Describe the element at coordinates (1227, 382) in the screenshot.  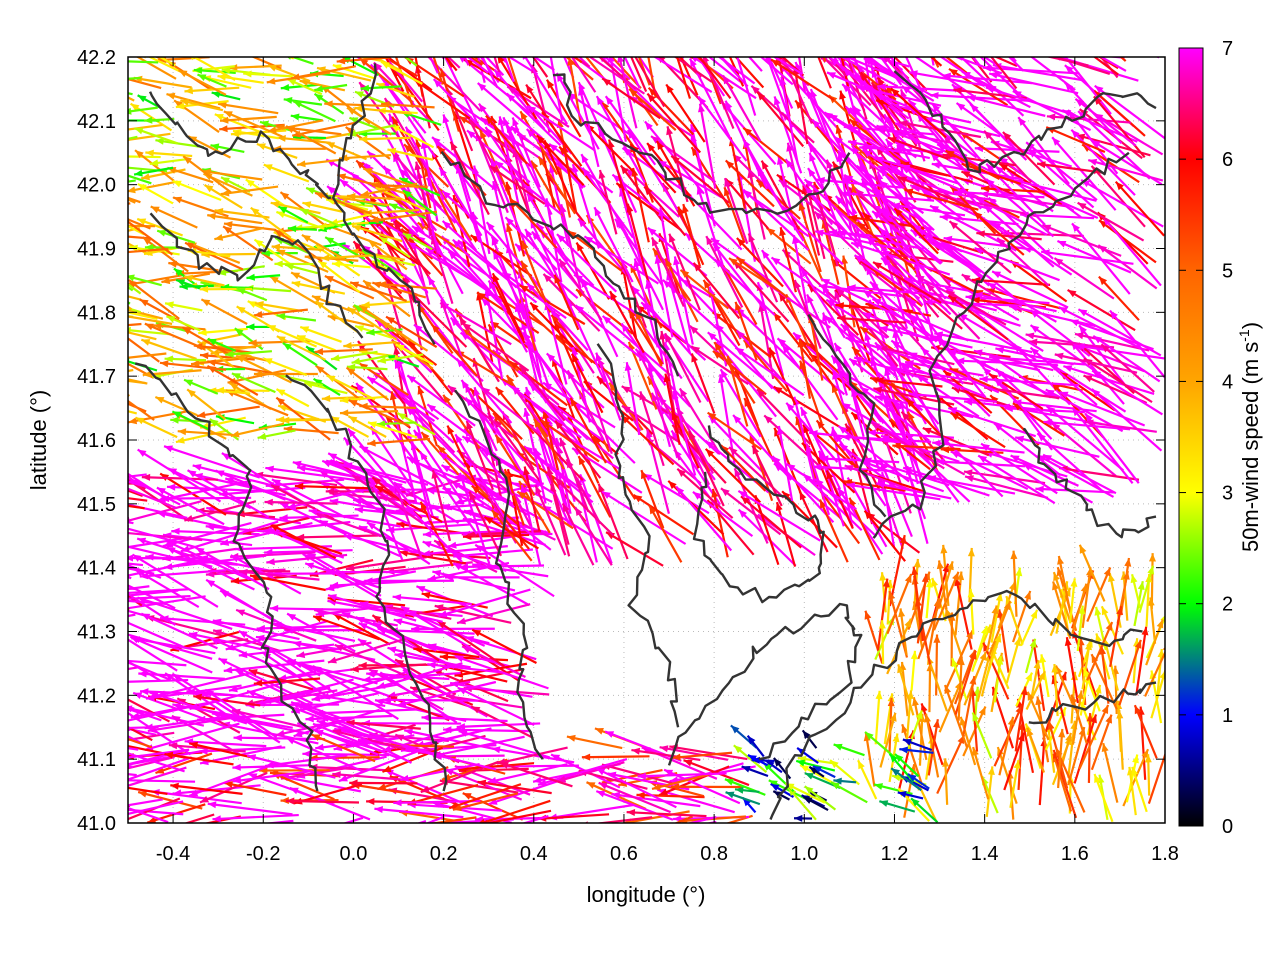
I see `colorbar-tick-label: 4` at that location.